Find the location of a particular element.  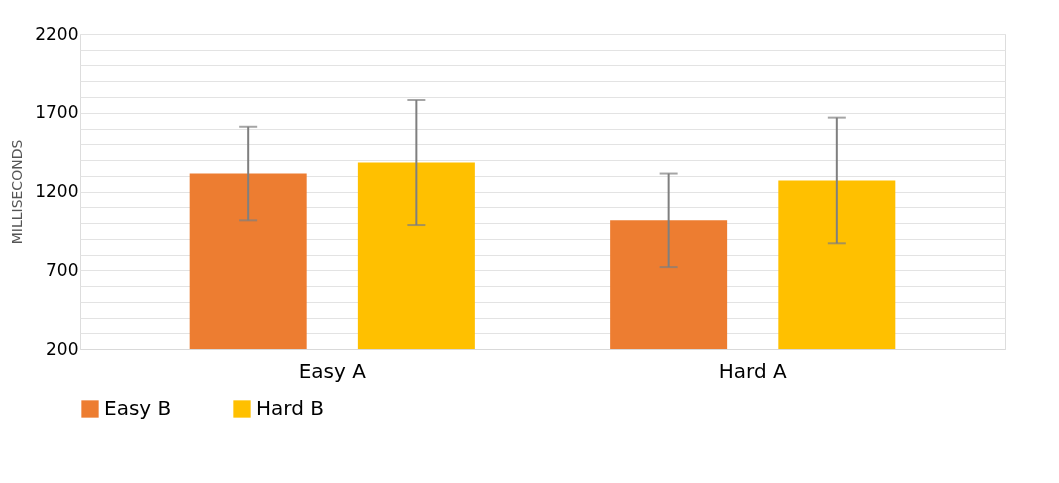

y-axis-title: MILLISECONDS is located at coordinates (17, 192).